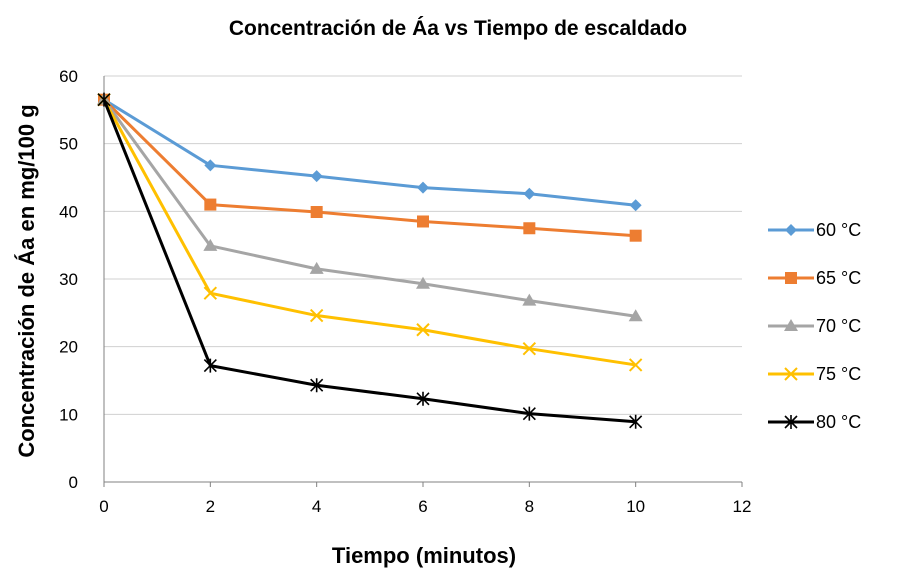  I want to click on legend-item: 65 °C, so click(814, 278).